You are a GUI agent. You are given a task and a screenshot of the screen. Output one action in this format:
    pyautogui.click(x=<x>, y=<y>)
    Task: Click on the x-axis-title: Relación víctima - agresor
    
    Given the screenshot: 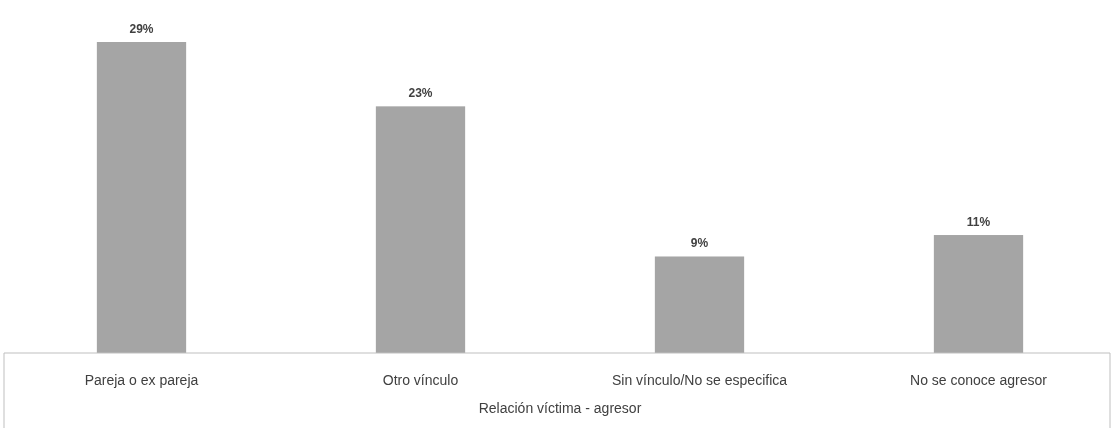 What is the action you would take?
    pyautogui.click(x=560, y=408)
    